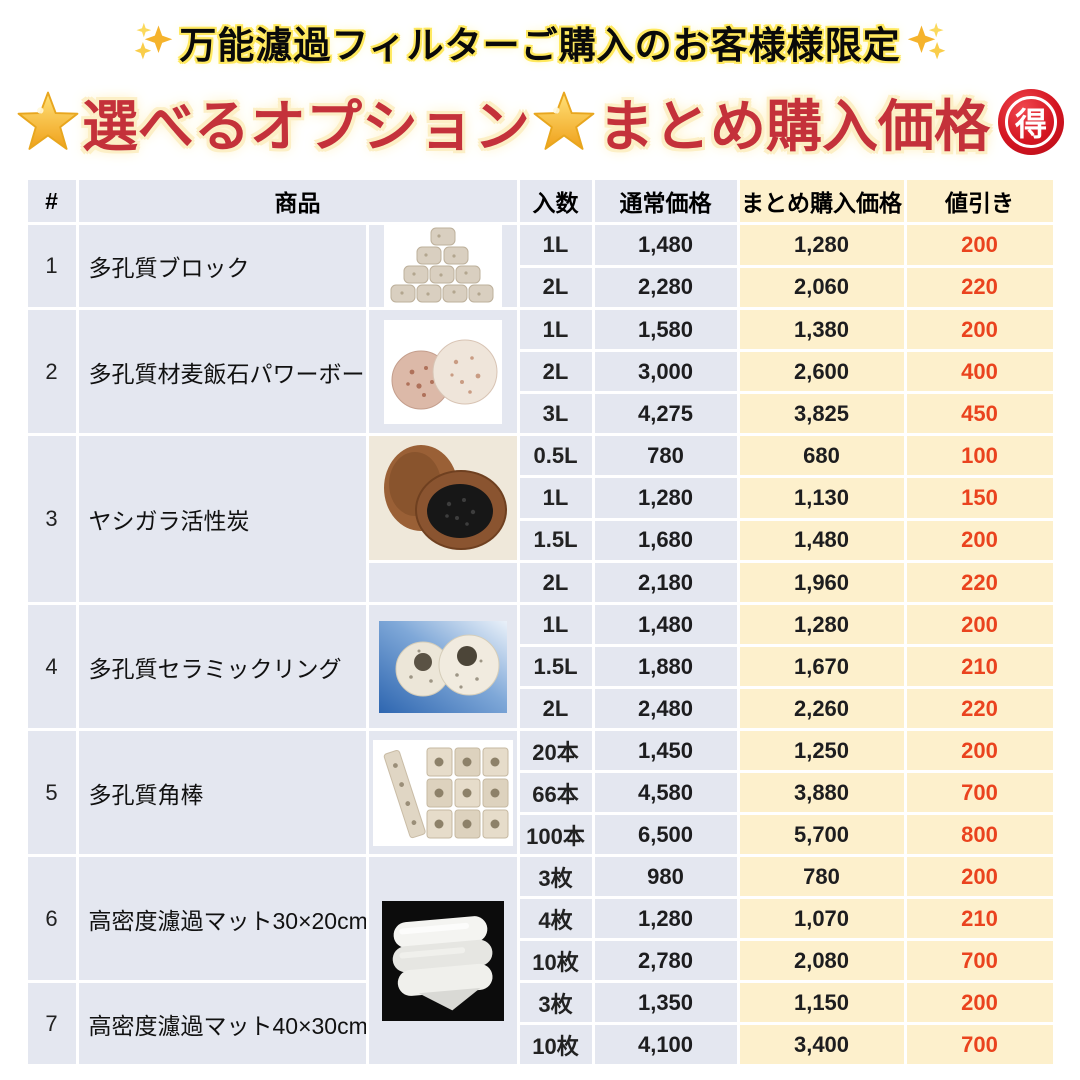  What do you see at coordinates (555, 918) in the screenshot?
I see `qty-cell: 4枚` at bounding box center [555, 918].